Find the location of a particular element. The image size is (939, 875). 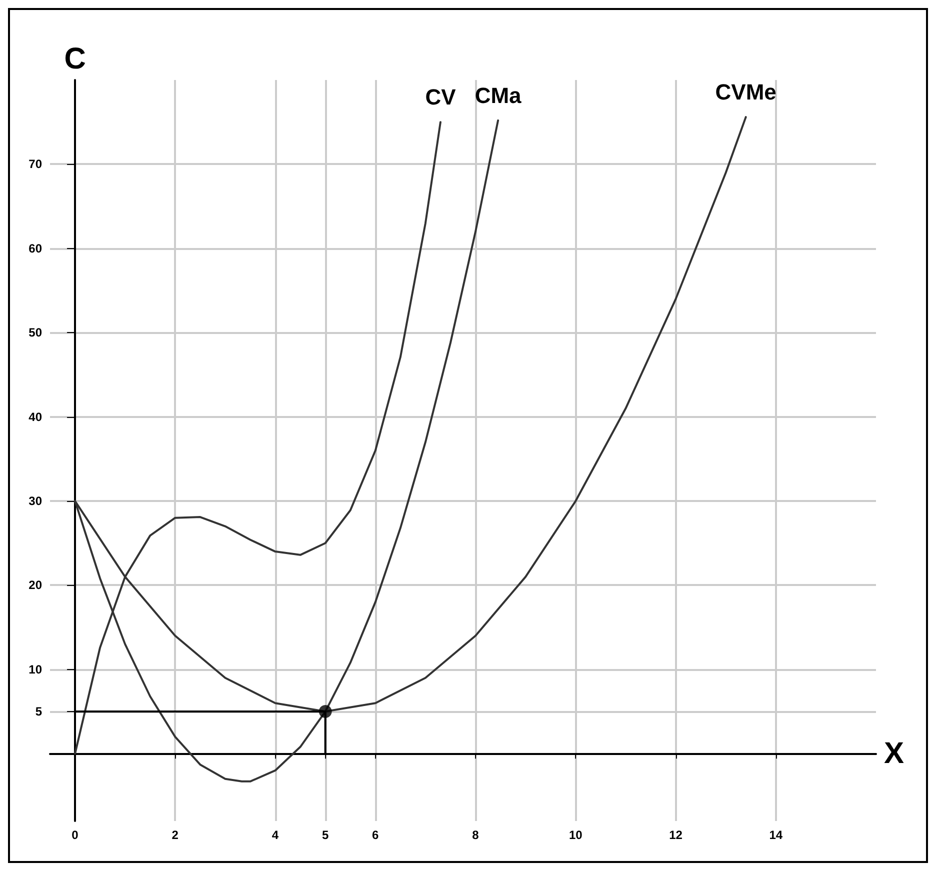

y-tick-label: 60 is located at coordinates (35, 248).